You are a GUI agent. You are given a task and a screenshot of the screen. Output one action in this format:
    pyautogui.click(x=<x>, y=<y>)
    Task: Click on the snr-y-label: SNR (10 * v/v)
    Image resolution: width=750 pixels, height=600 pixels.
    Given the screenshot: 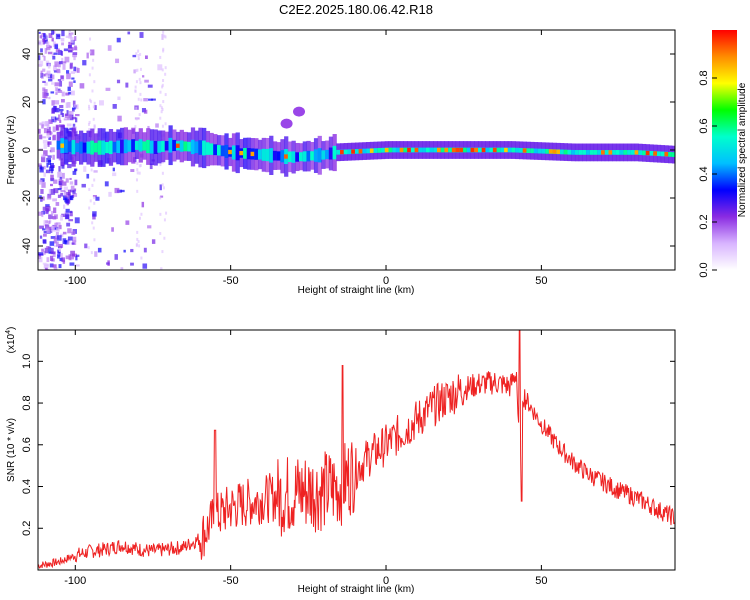 What is the action you would take?
    pyautogui.click(x=11, y=450)
    